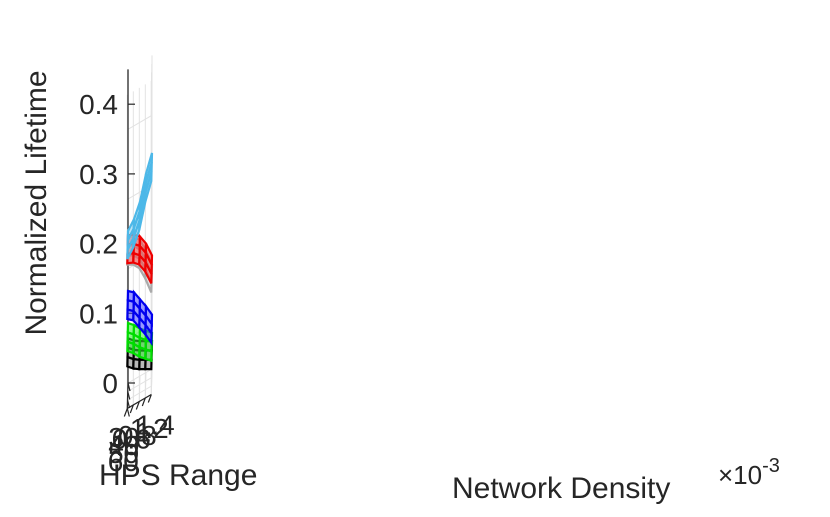 This screenshot has width=830, height=517. I want to click on x-tick-label: 50, so click(123, 453).